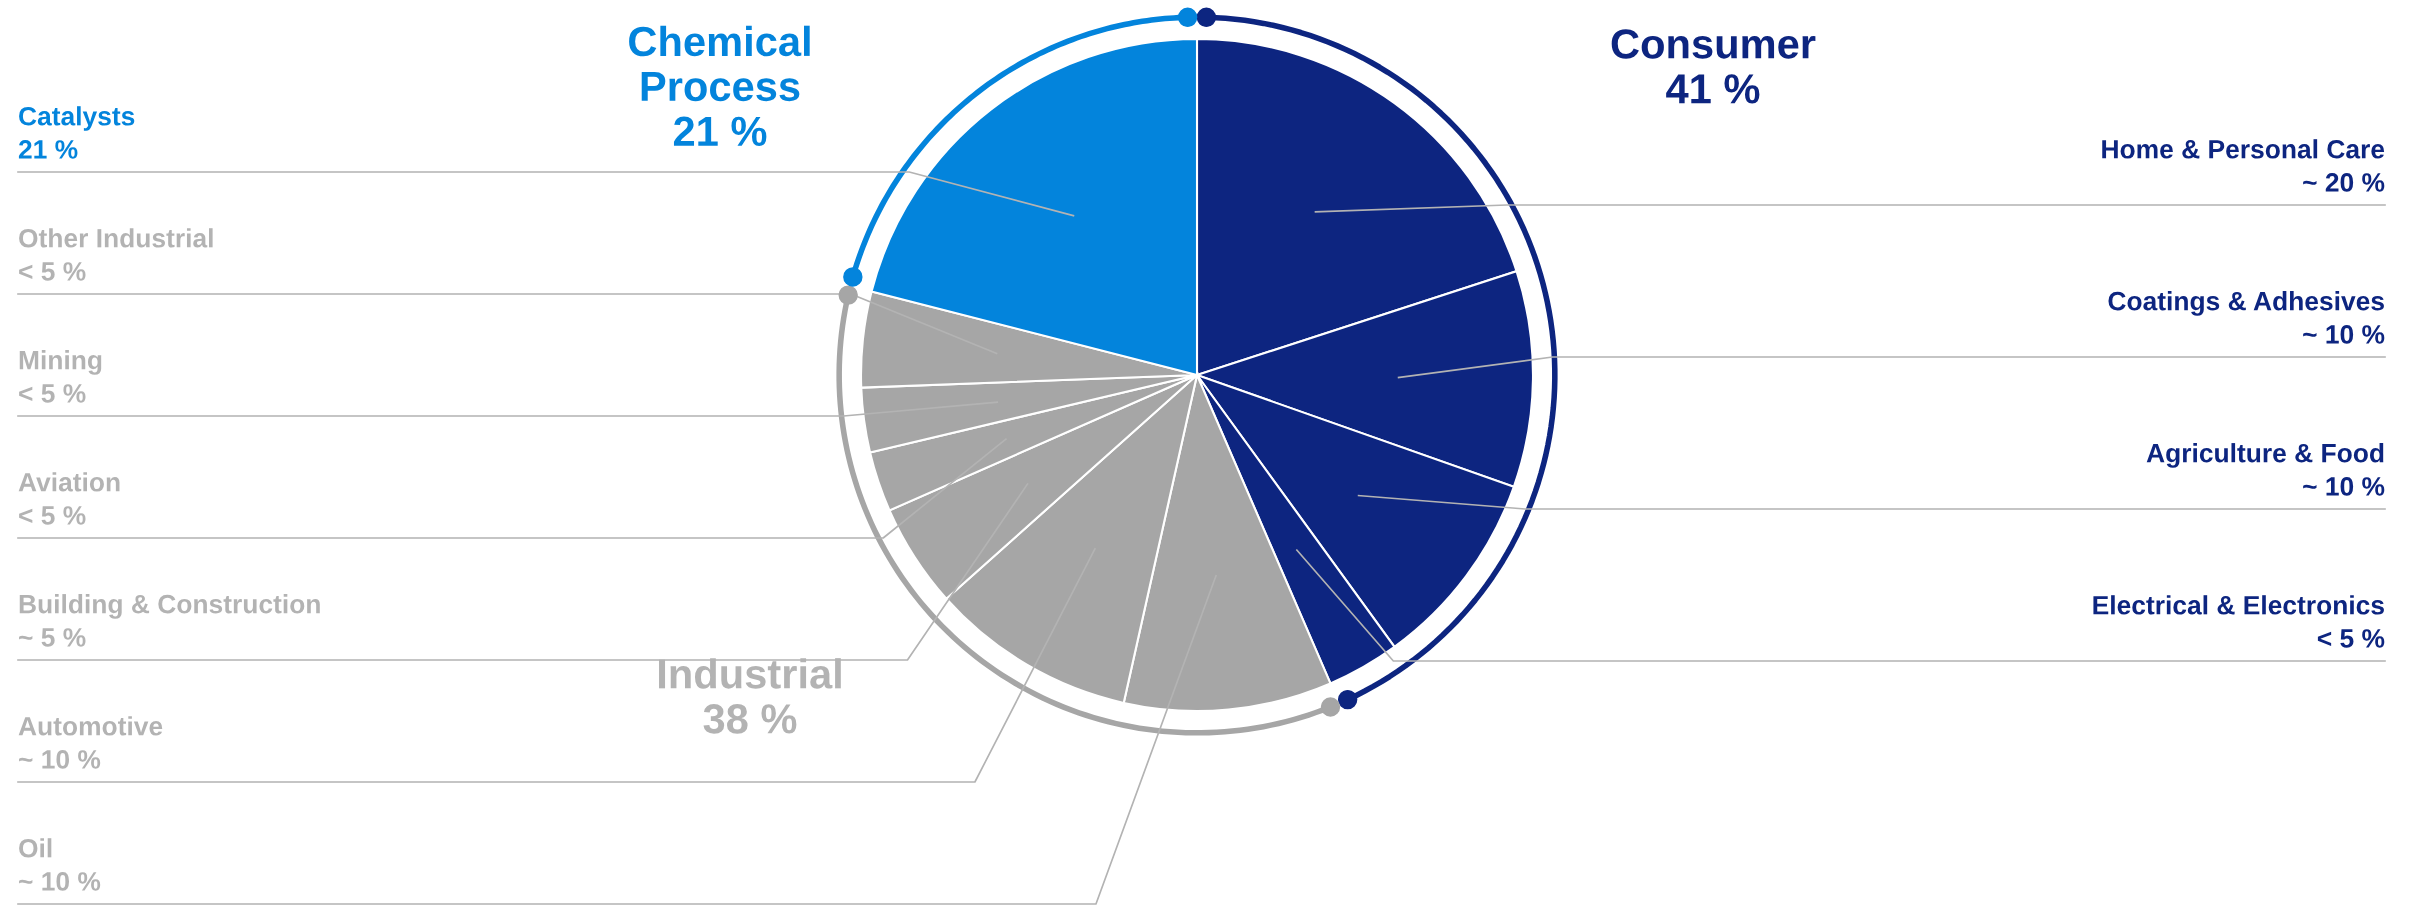 The width and height of the screenshot is (2417, 911). Describe the element at coordinates (77, 118) in the screenshot. I see `slice-label: Catalysts` at that location.